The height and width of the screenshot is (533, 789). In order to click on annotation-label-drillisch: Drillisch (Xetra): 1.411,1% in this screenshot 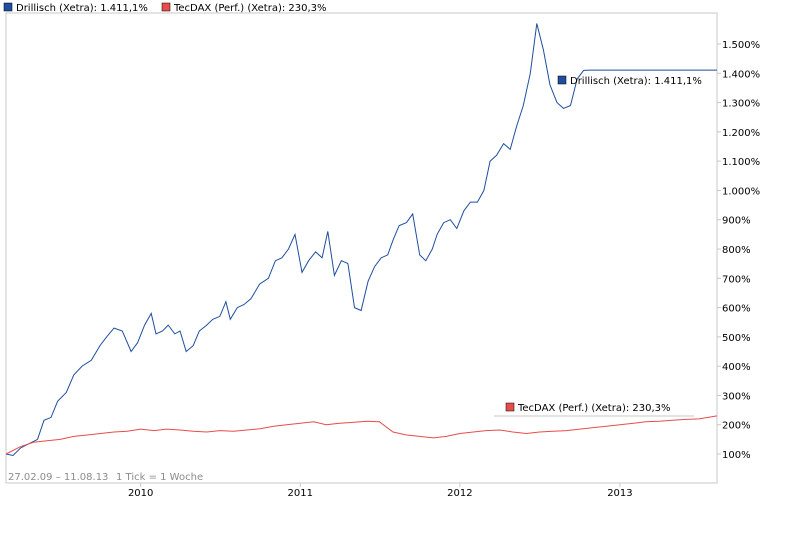, I will do `click(636, 81)`.